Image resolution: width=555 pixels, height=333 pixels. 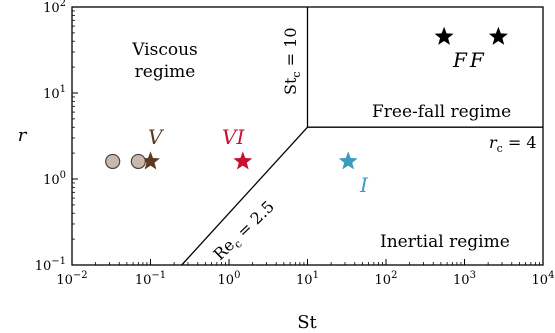 What do you see at coordinates (71, 279) in the screenshot?
I see `x-tick-label: 10⁻²` at bounding box center [71, 279].